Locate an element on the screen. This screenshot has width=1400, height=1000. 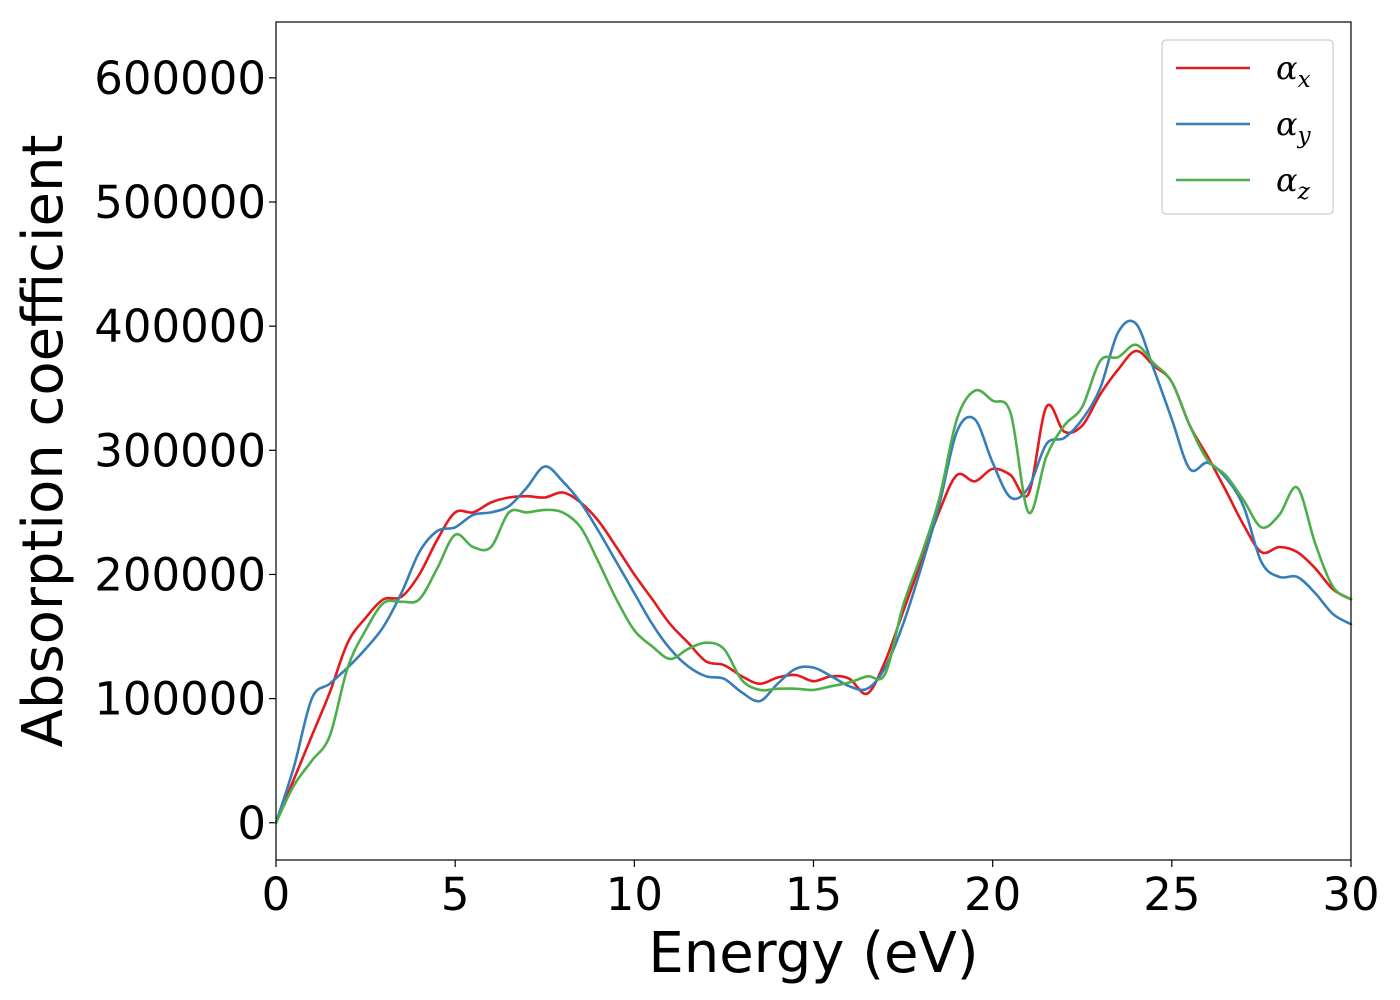
legend-label-alpha-z: αz is located at coordinates (1293, 183).